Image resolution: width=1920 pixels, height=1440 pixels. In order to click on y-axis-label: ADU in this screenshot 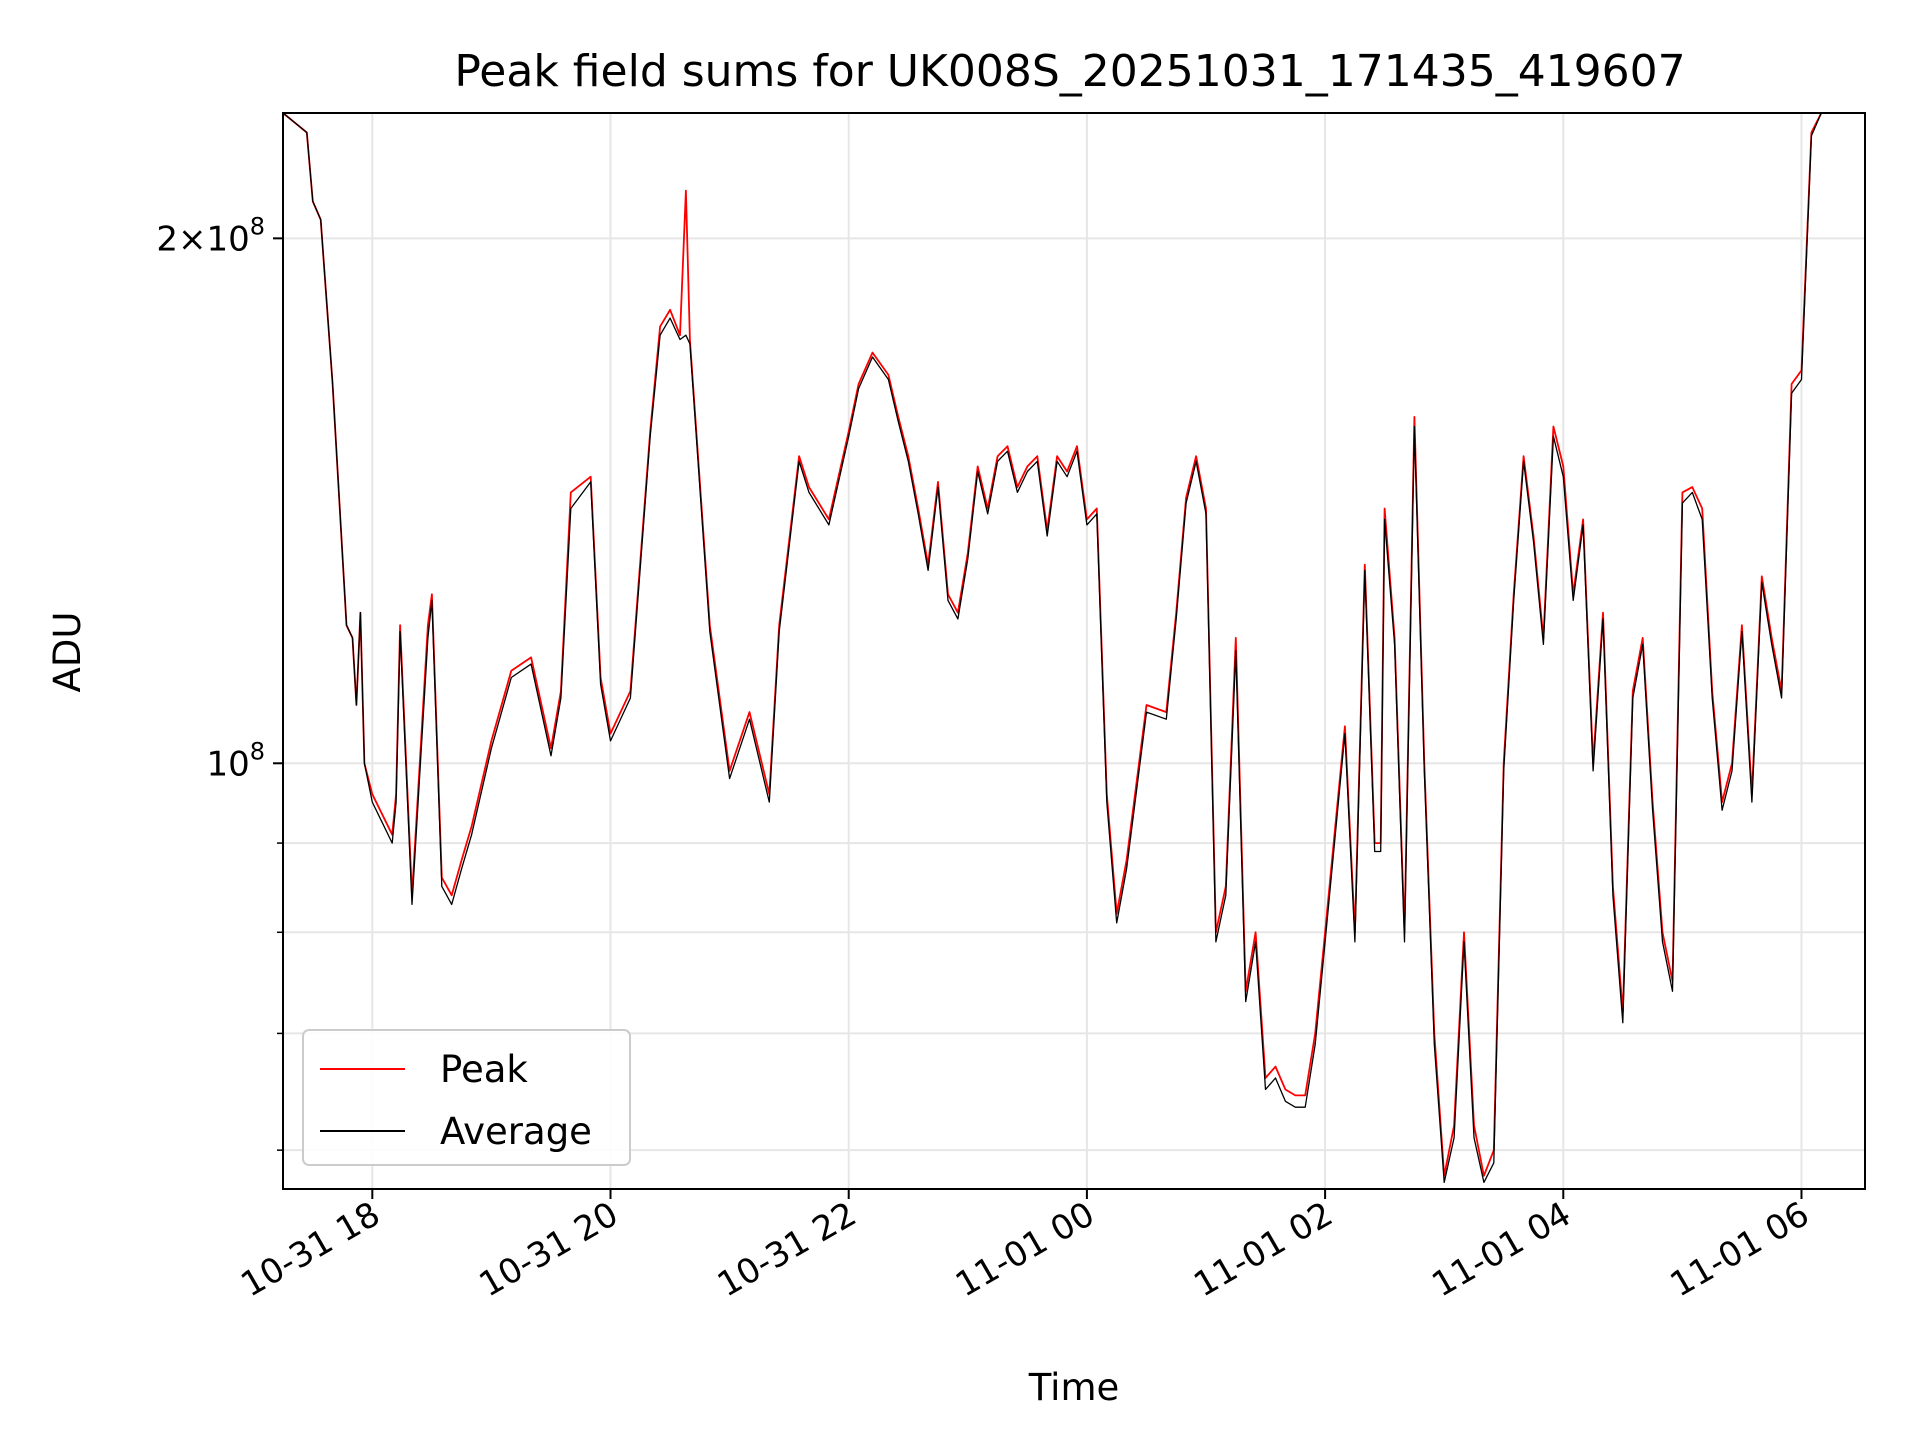, I will do `click(67, 652)`.